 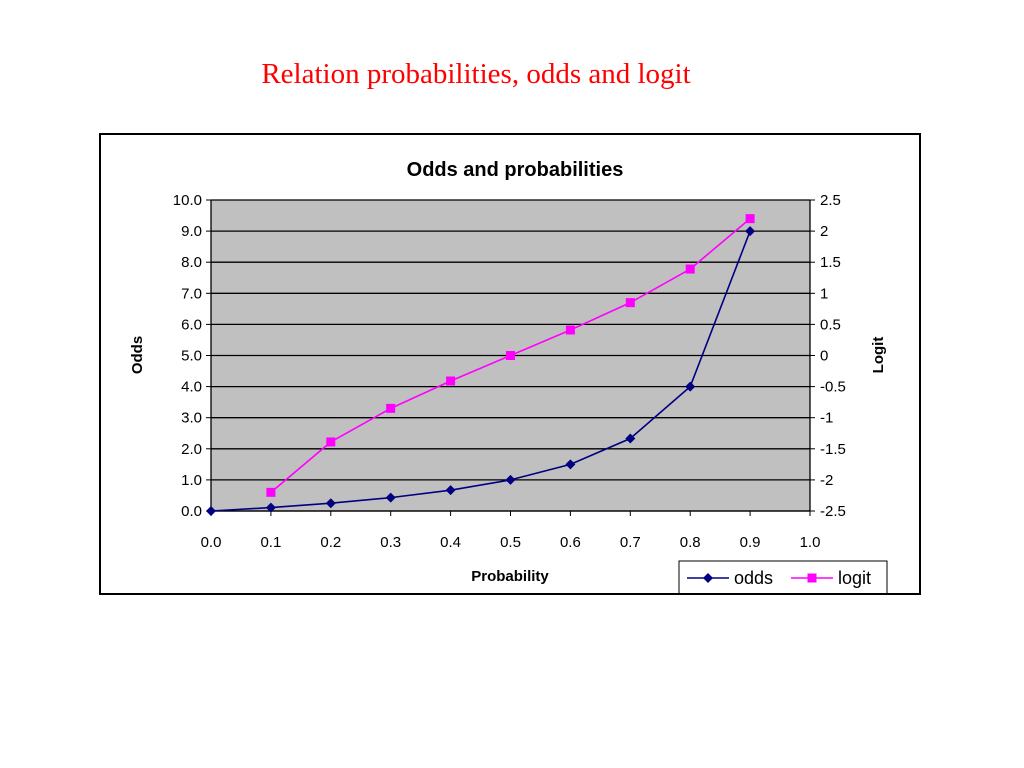 What do you see at coordinates (330, 542) in the screenshot?
I see `x-tick-label: 0.2` at bounding box center [330, 542].